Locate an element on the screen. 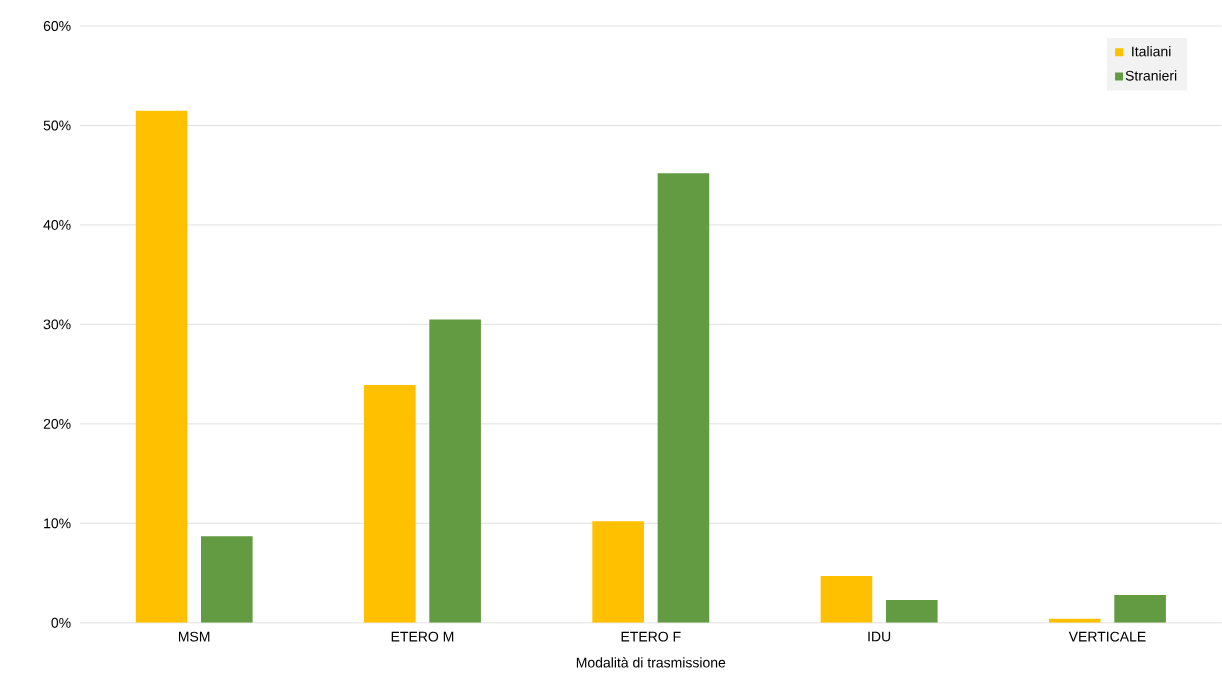  x-tick-label: MSM is located at coordinates (194, 636).